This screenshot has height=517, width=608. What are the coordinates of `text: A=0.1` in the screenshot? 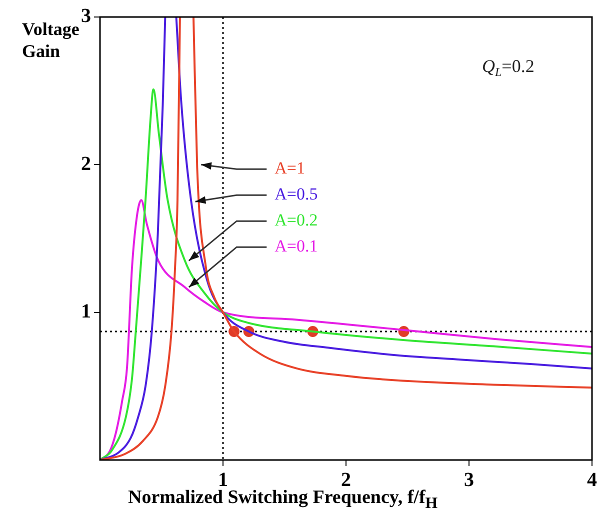 It's located at (296, 246).